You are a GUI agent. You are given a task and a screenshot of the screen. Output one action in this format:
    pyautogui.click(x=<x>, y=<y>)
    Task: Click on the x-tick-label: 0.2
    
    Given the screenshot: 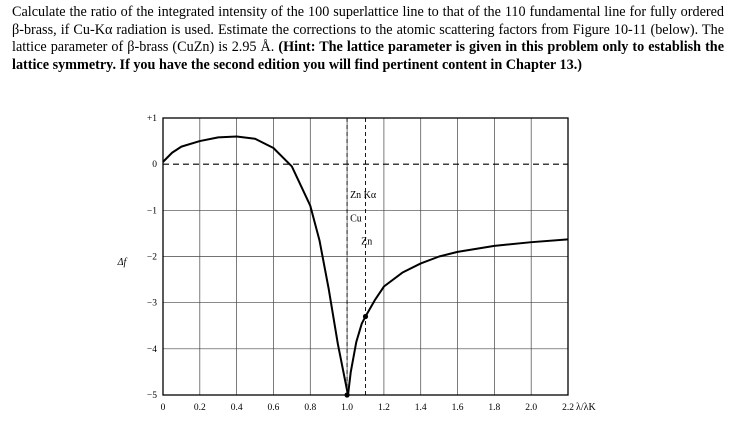 What is the action you would take?
    pyautogui.click(x=200, y=408)
    